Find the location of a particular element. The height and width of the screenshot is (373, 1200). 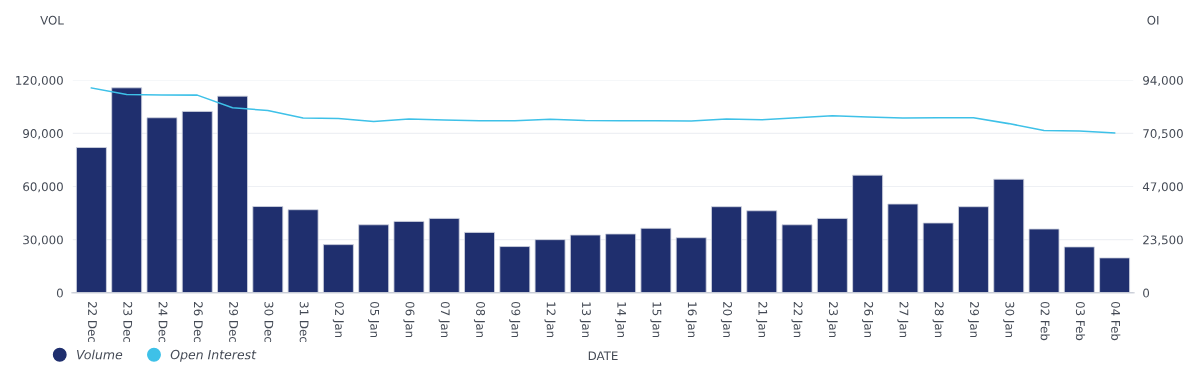

y2-axis-title: OI is located at coordinates (1153, 20).